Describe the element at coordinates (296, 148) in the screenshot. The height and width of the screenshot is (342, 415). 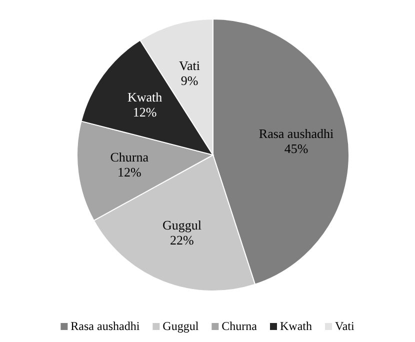
I see `data-label: 45%` at that location.